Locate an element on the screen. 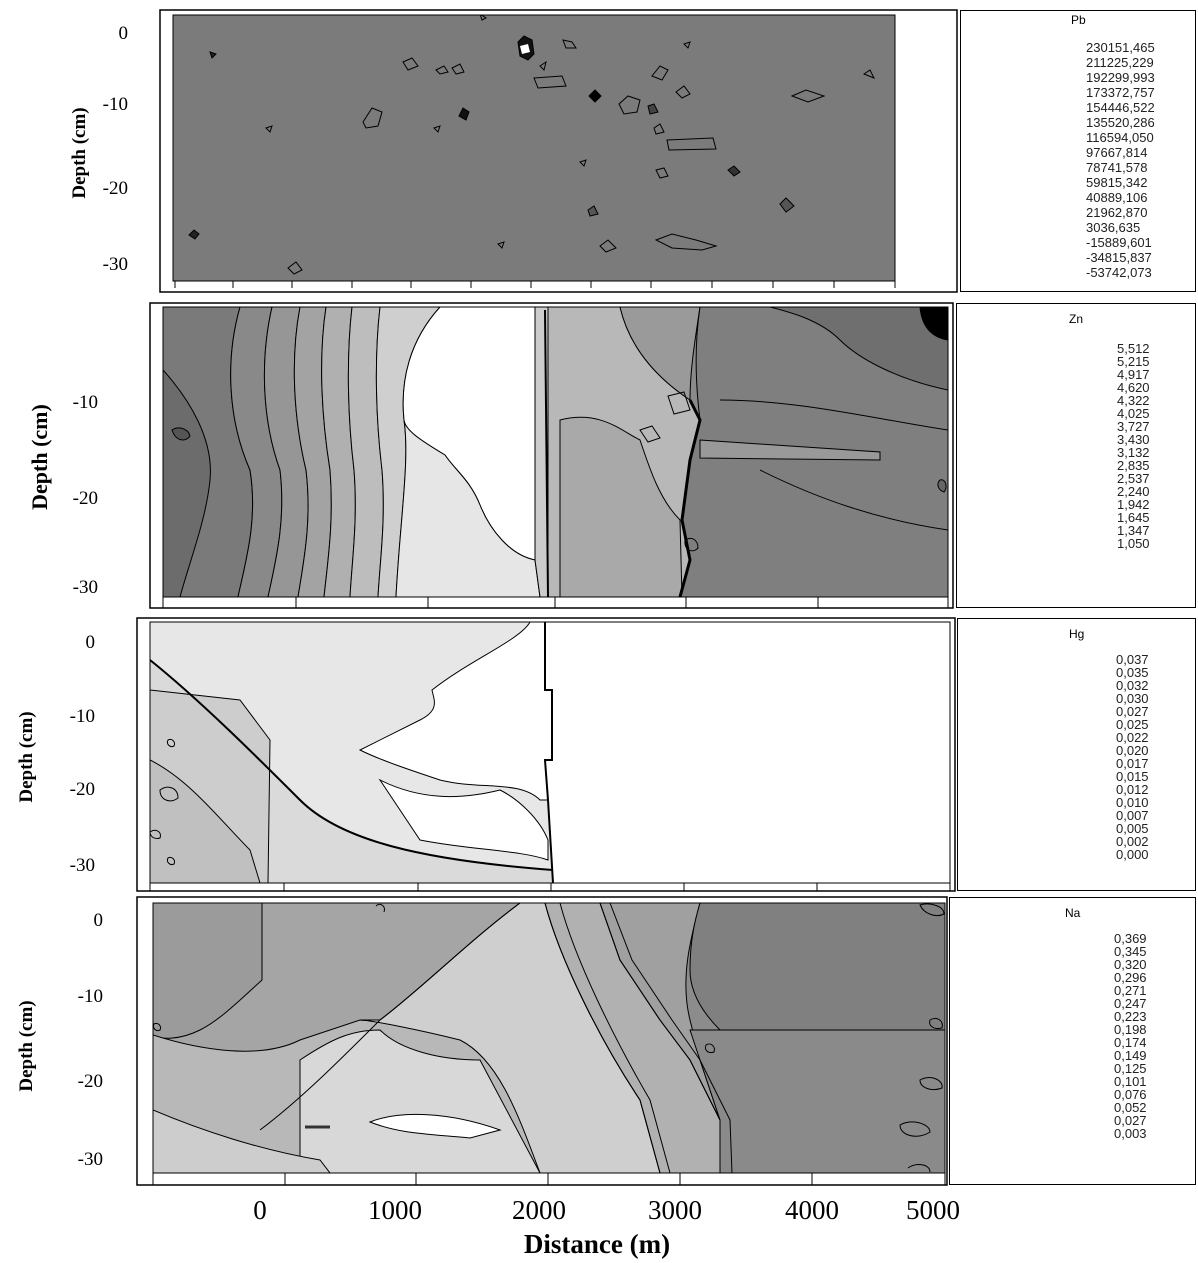  legend-value: -34815,837 is located at coordinates (1119, 257).